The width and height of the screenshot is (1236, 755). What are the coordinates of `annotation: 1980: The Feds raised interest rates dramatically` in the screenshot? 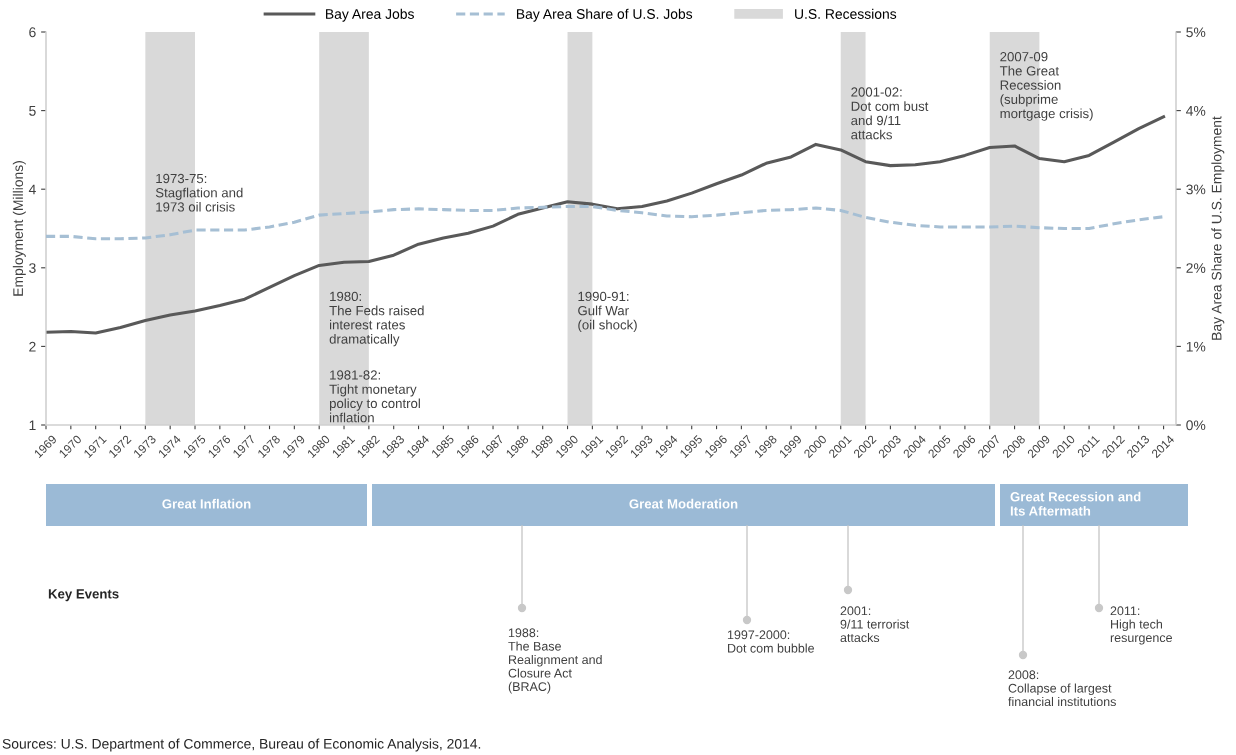 It's located at (376, 319).